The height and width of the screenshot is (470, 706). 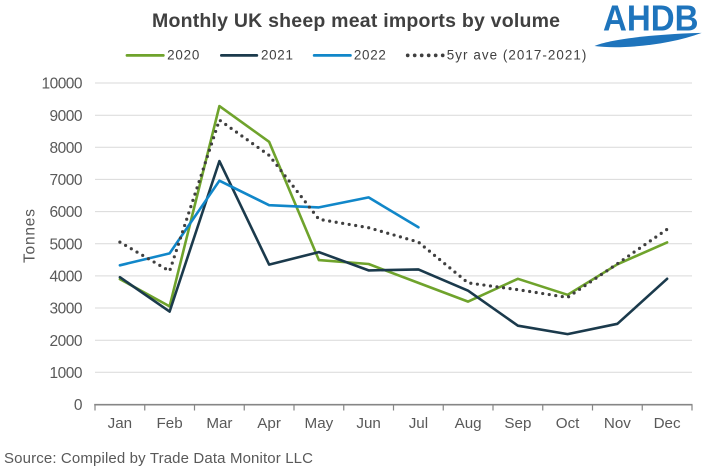 What do you see at coordinates (30, 236) in the screenshot?
I see `svg-text: Tonnes` at bounding box center [30, 236].